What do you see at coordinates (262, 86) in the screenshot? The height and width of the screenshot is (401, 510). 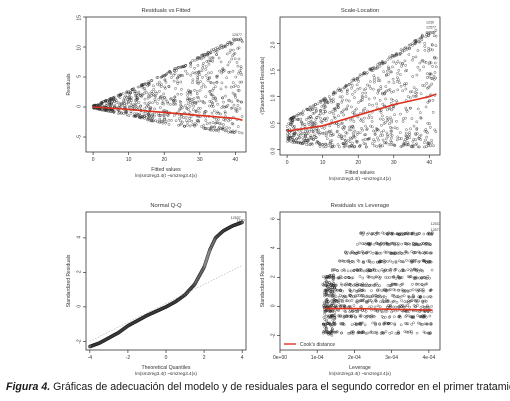 I see `y-axis-label: √|Standardized Residuals|` at bounding box center [262, 86].